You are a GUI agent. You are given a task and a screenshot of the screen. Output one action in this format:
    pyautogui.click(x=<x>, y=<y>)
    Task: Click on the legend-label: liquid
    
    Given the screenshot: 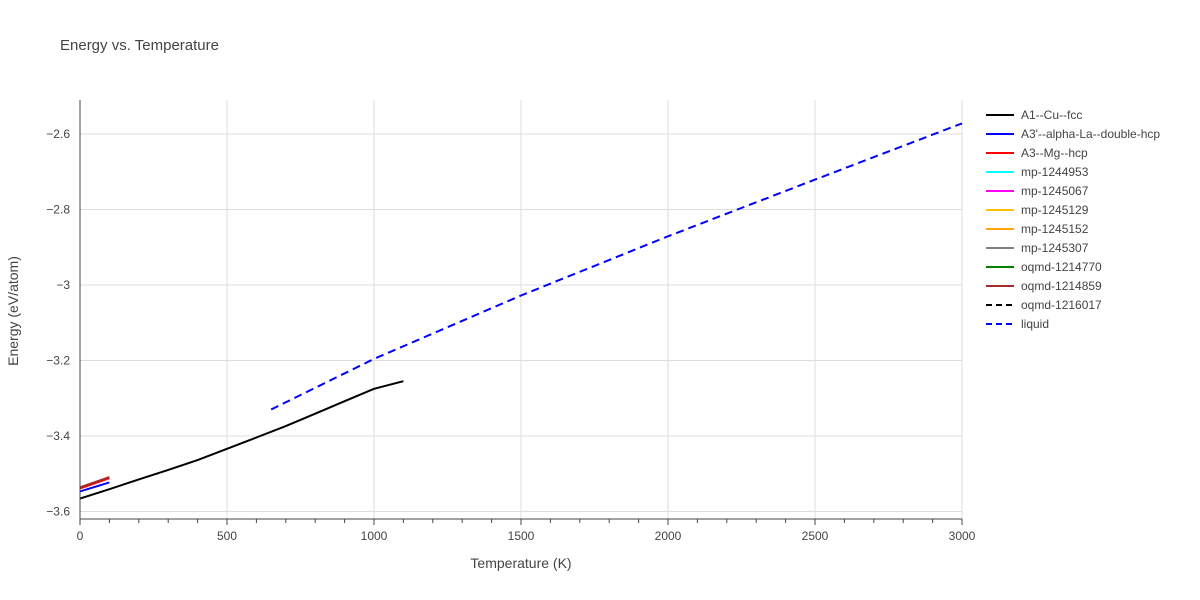 What is the action you would take?
    pyautogui.click(x=1035, y=324)
    